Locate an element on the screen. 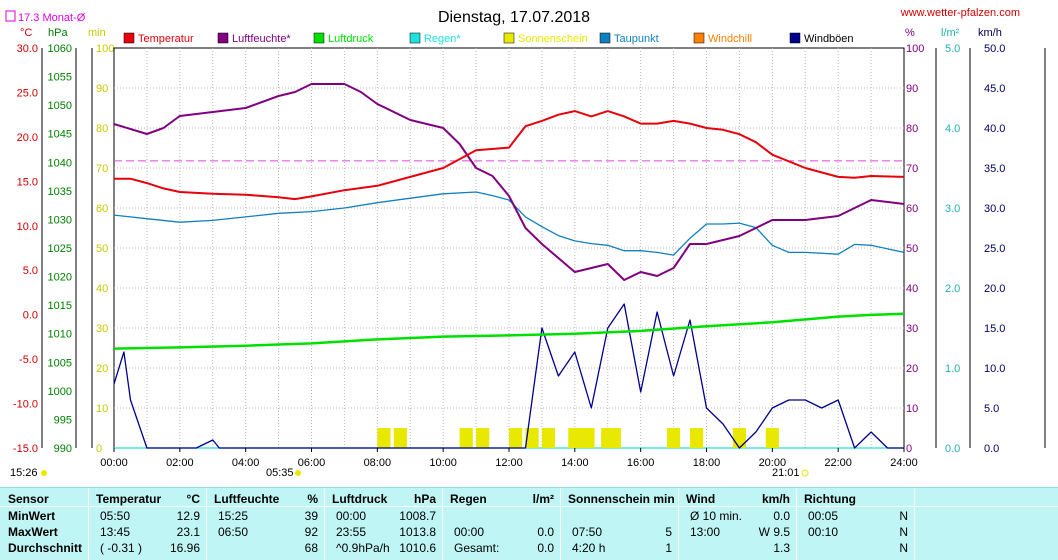 This screenshot has width=1058, height=560. stats-cell-value: 12.9 is located at coordinates (188, 516).